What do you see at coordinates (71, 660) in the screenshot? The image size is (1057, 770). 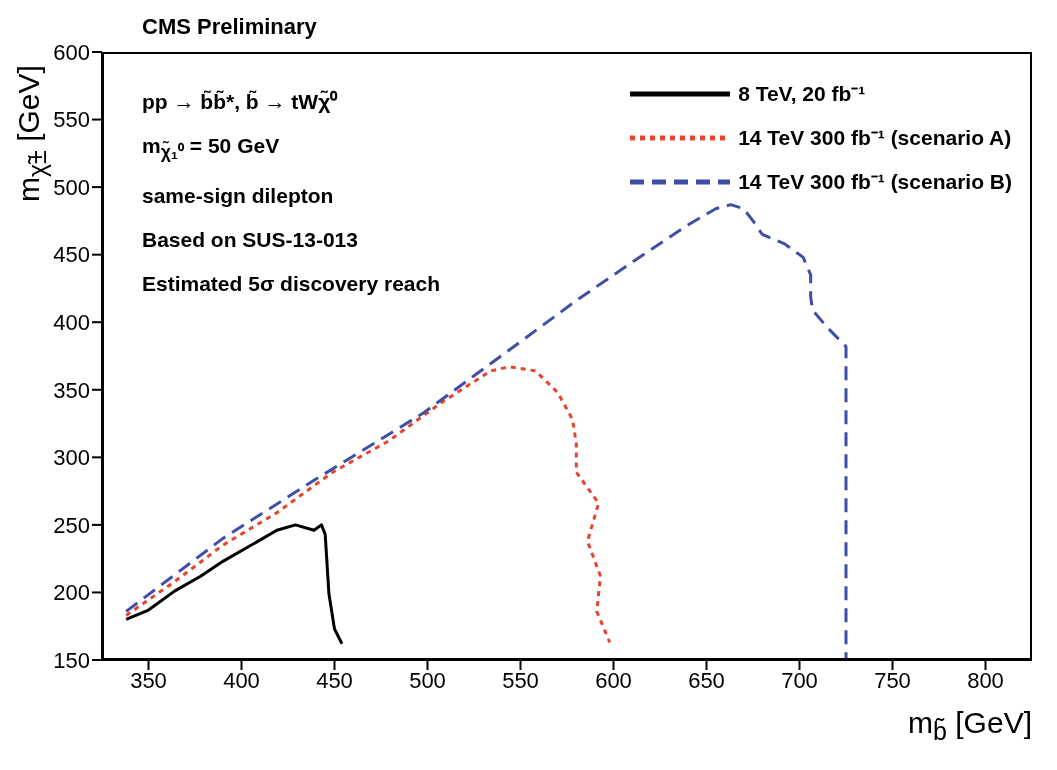 I see `y-tick-label: 150` at bounding box center [71, 660].